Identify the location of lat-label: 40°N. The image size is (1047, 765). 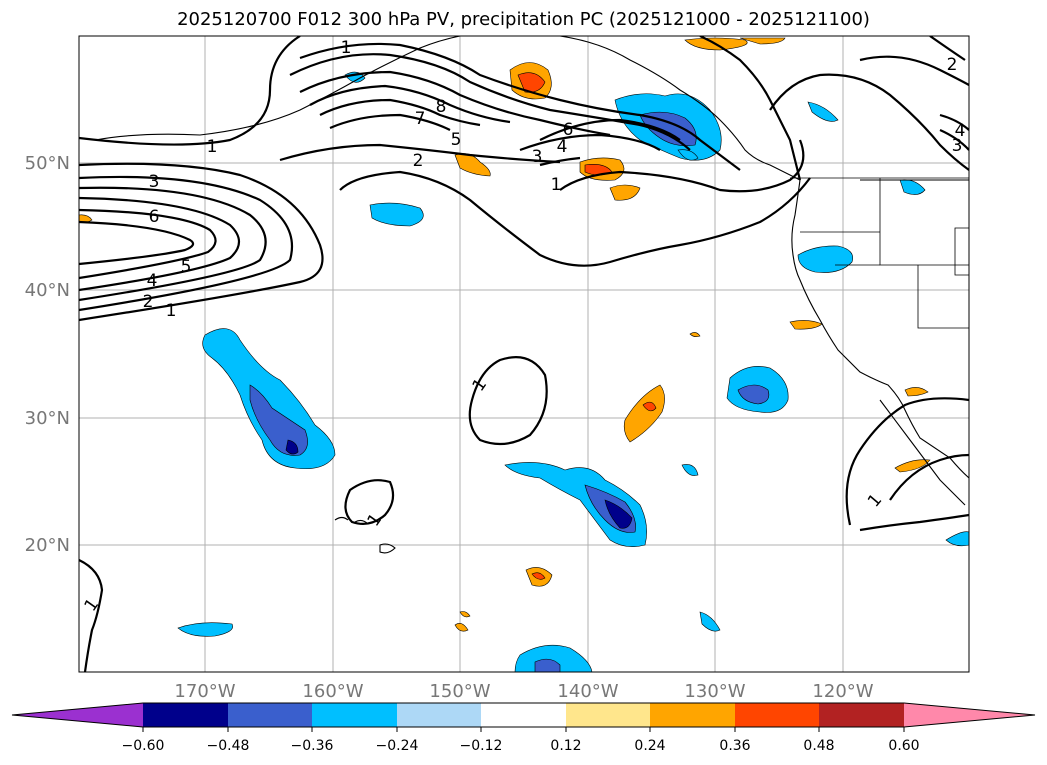
(47, 290).